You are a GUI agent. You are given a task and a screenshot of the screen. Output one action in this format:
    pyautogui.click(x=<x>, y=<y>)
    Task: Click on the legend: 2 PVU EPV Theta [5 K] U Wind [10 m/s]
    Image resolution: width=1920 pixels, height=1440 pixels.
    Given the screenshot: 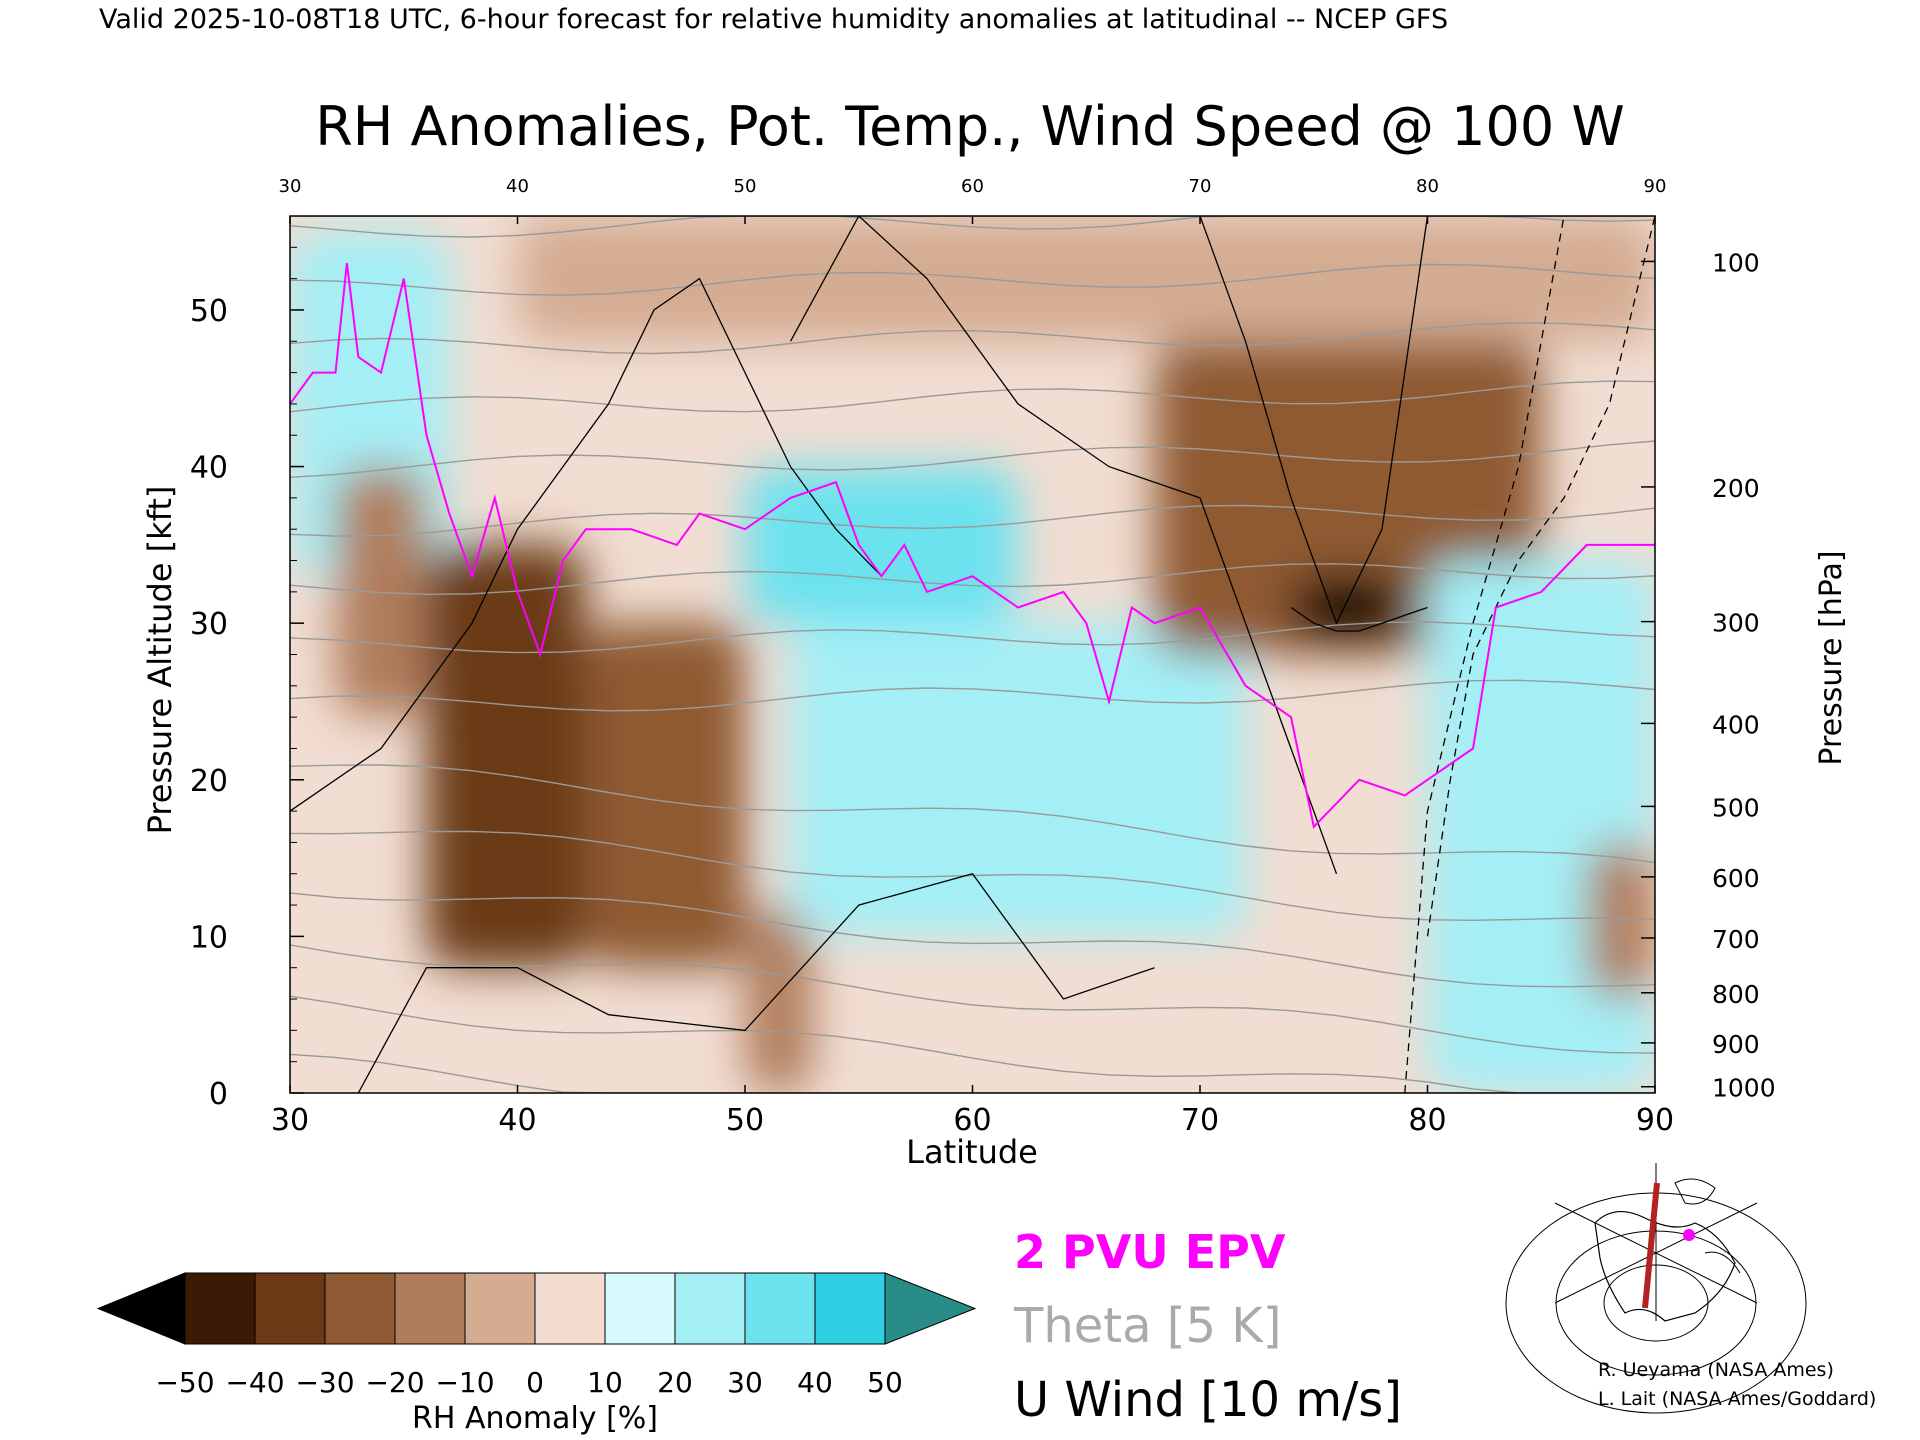 What is the action you would take?
    pyautogui.click(x=1207, y=1326)
    